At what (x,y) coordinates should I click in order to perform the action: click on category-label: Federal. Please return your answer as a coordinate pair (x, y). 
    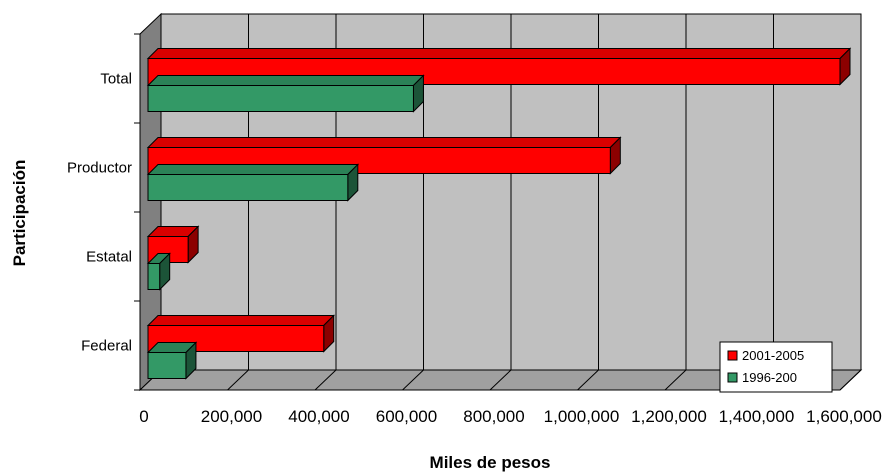
    Looking at the image, I should click on (106, 346).